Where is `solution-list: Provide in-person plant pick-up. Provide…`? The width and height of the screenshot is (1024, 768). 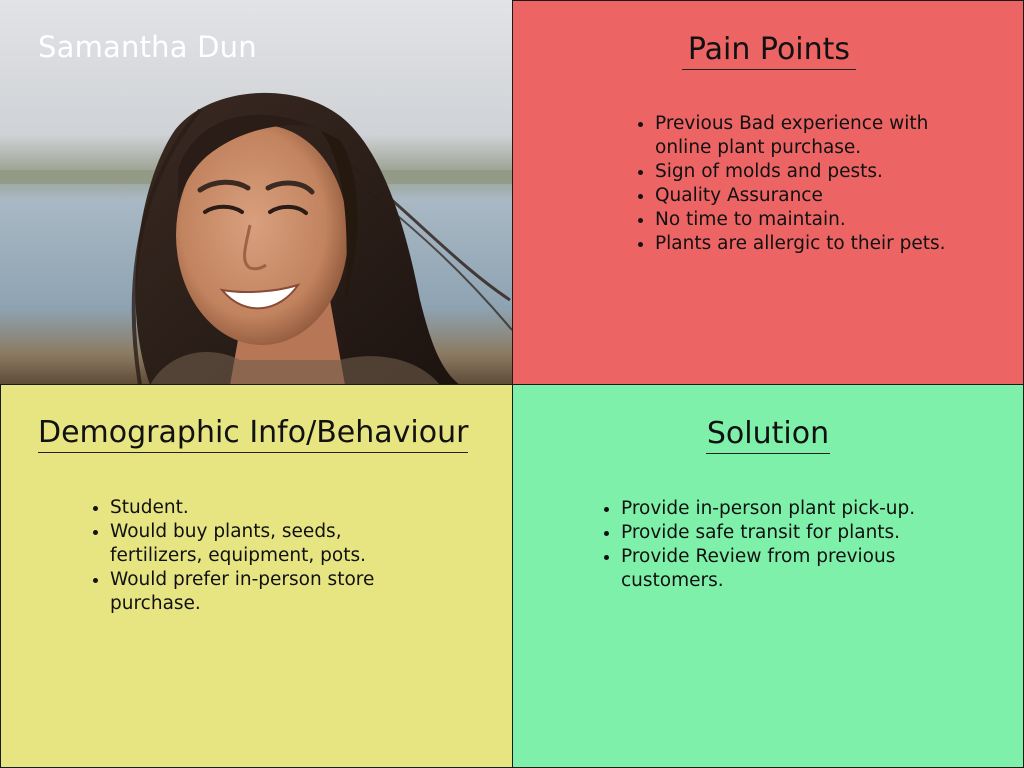 solution-list: Provide in-person plant pick-up. Provide… is located at coordinates (781, 545).